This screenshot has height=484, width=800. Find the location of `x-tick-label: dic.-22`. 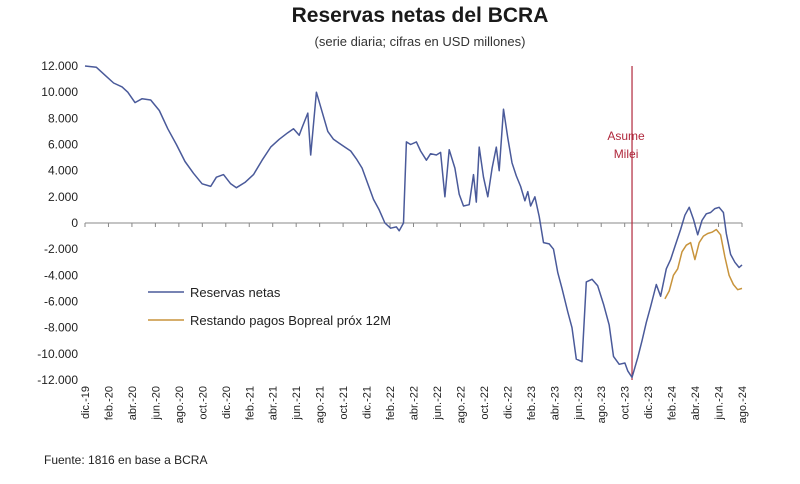

x-tick-label: dic.-22 is located at coordinates (508, 402).